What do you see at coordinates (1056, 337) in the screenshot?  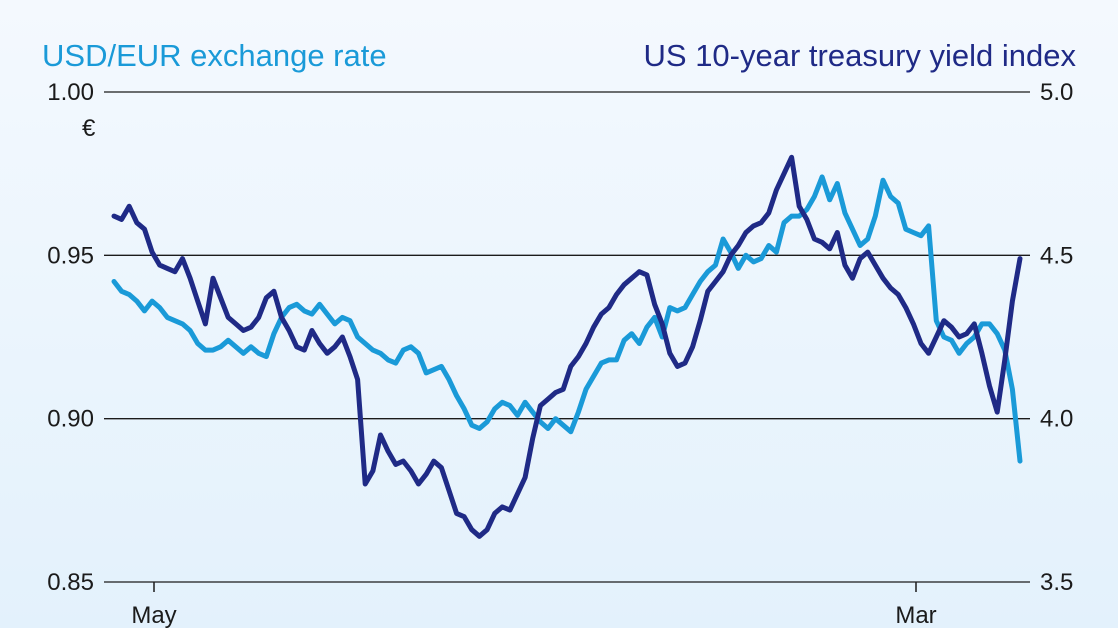 I see `right-axis-ticks: 5.0 4.5 4.0 3.5` at bounding box center [1056, 337].